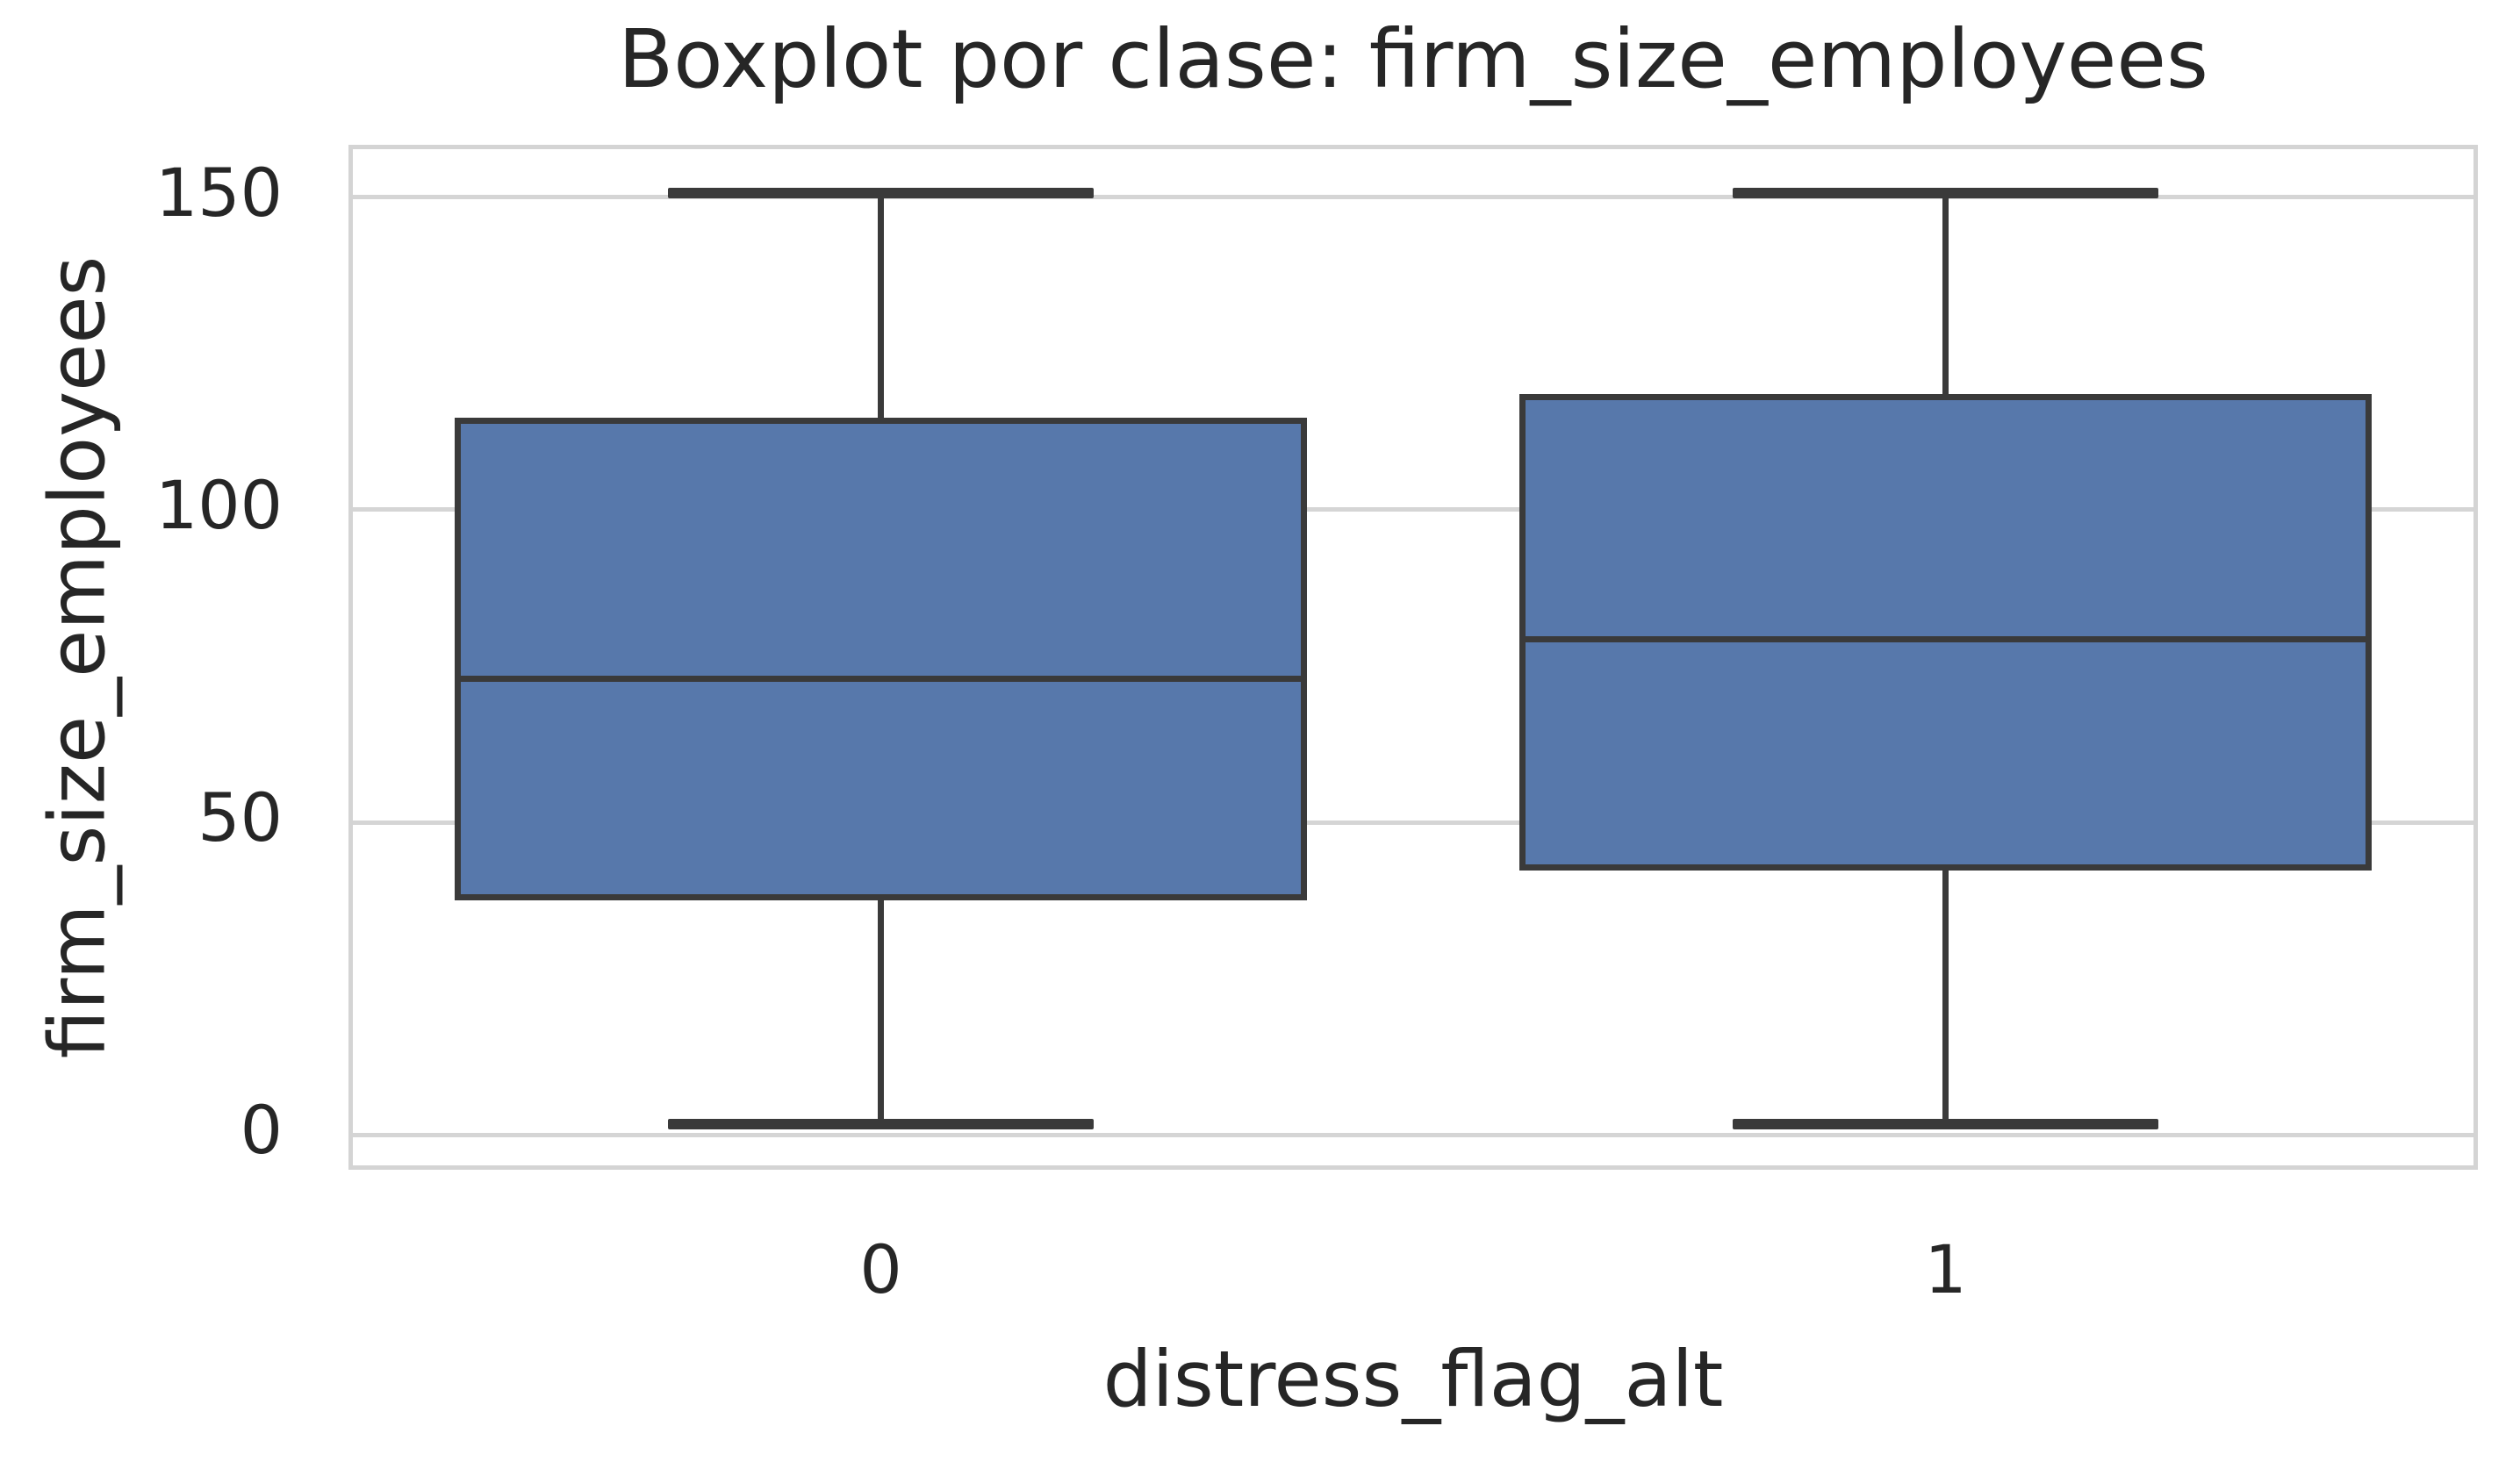 The image size is (2520, 1469). What do you see at coordinates (218, 504) in the screenshot?
I see `ytick-label-100: 100` at bounding box center [218, 504].